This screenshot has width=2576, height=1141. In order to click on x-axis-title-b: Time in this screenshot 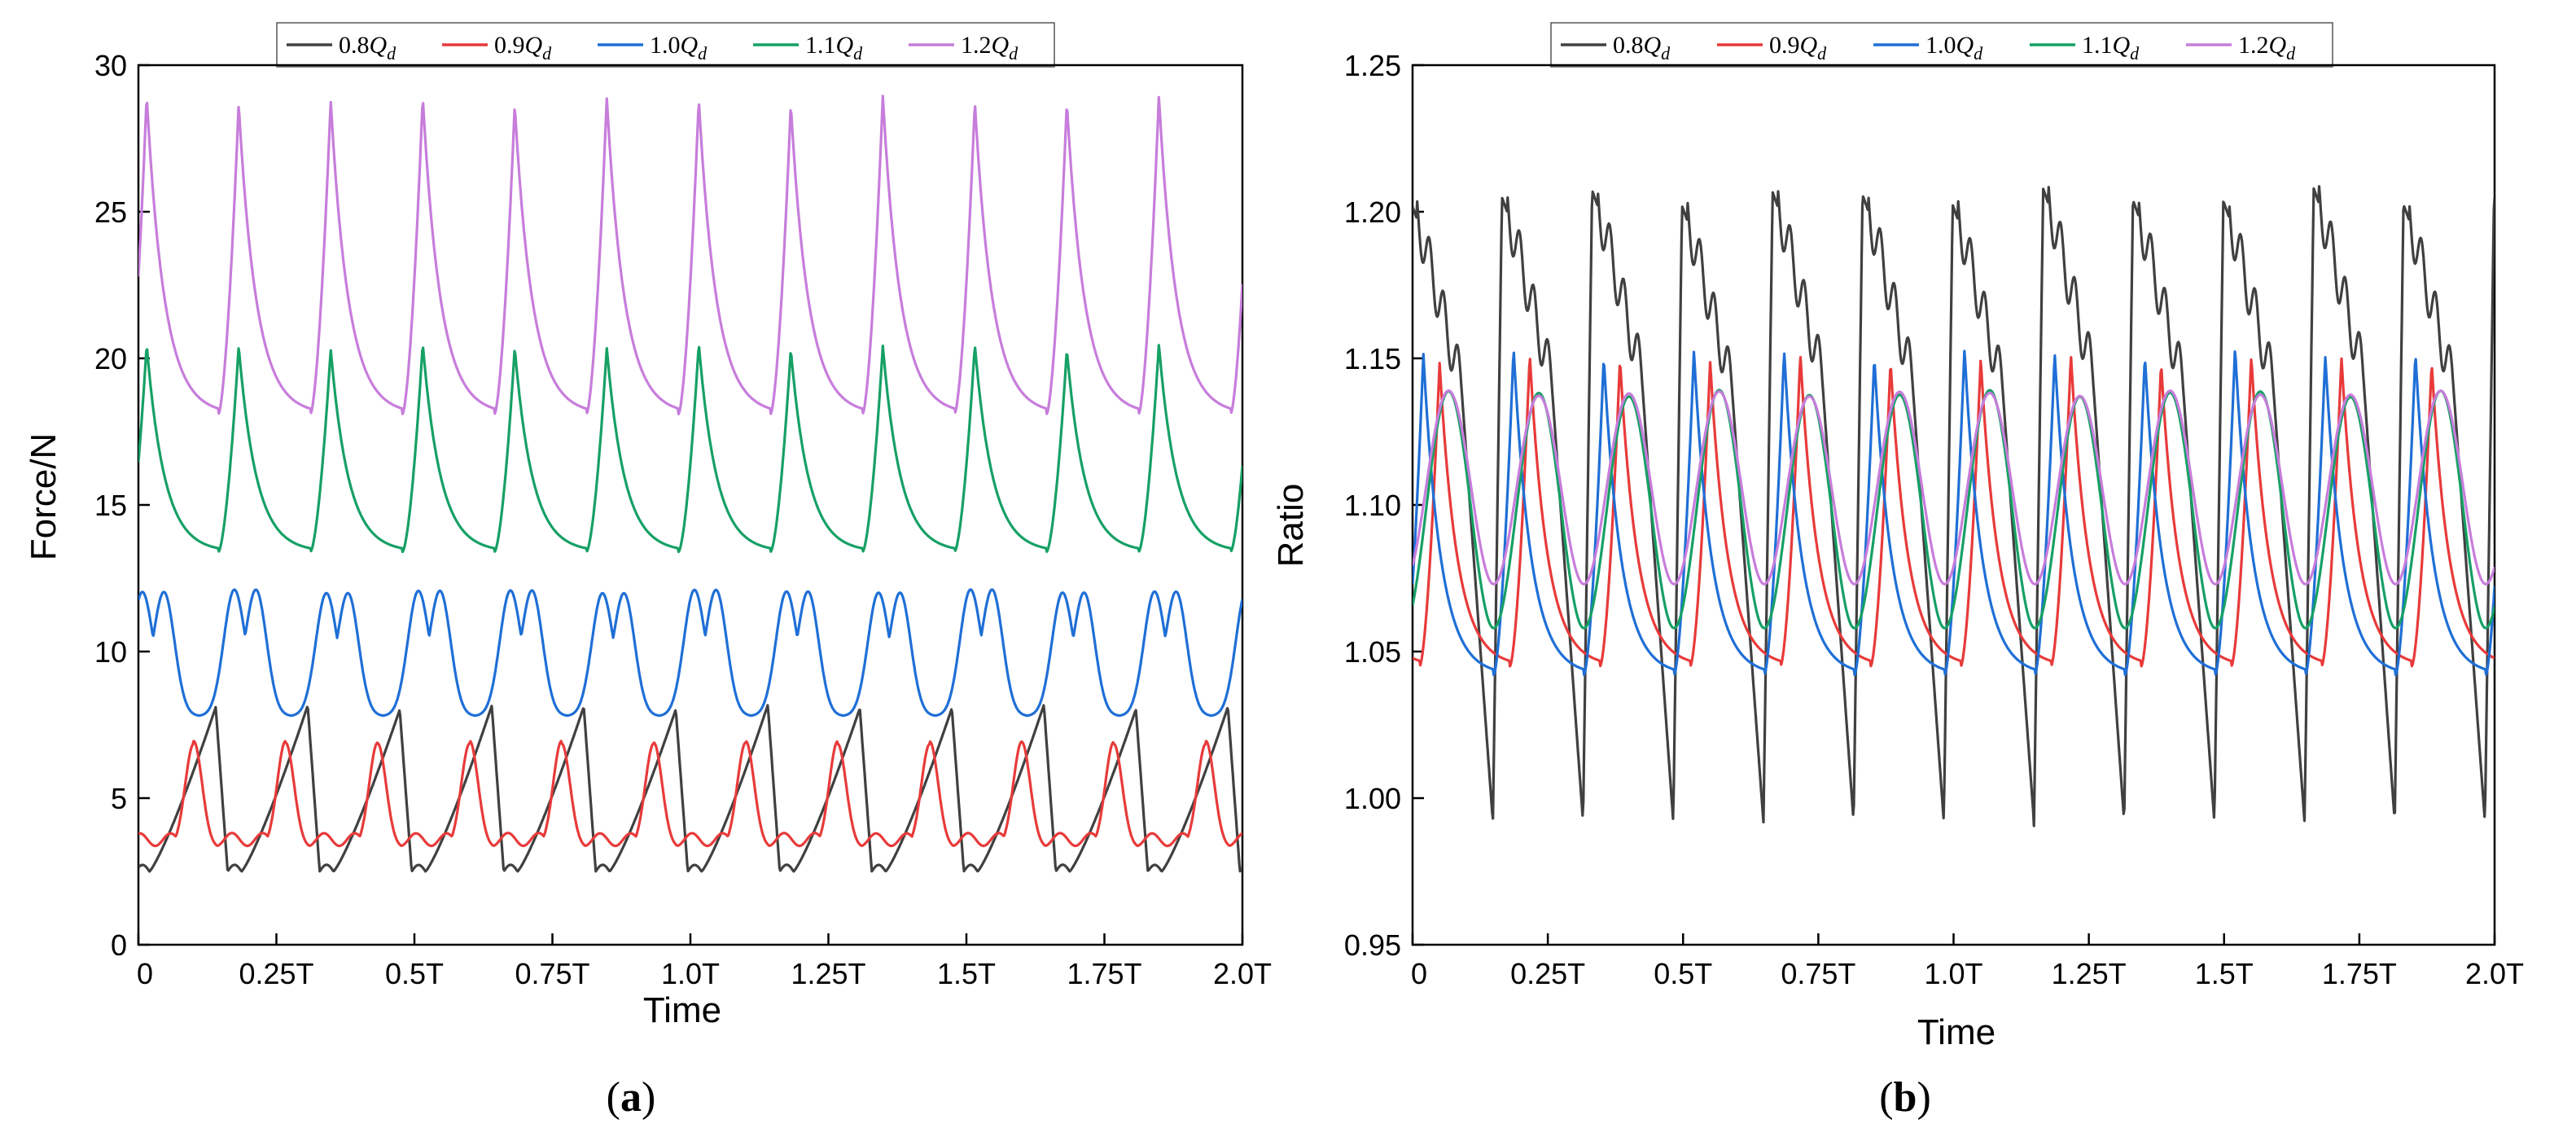, I will do `click(1956, 1032)`.